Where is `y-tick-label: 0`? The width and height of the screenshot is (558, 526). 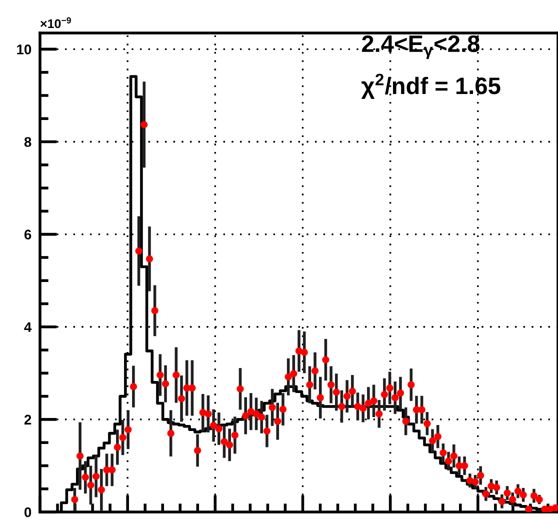
y-tick-label: 0 is located at coordinates (28, 512).